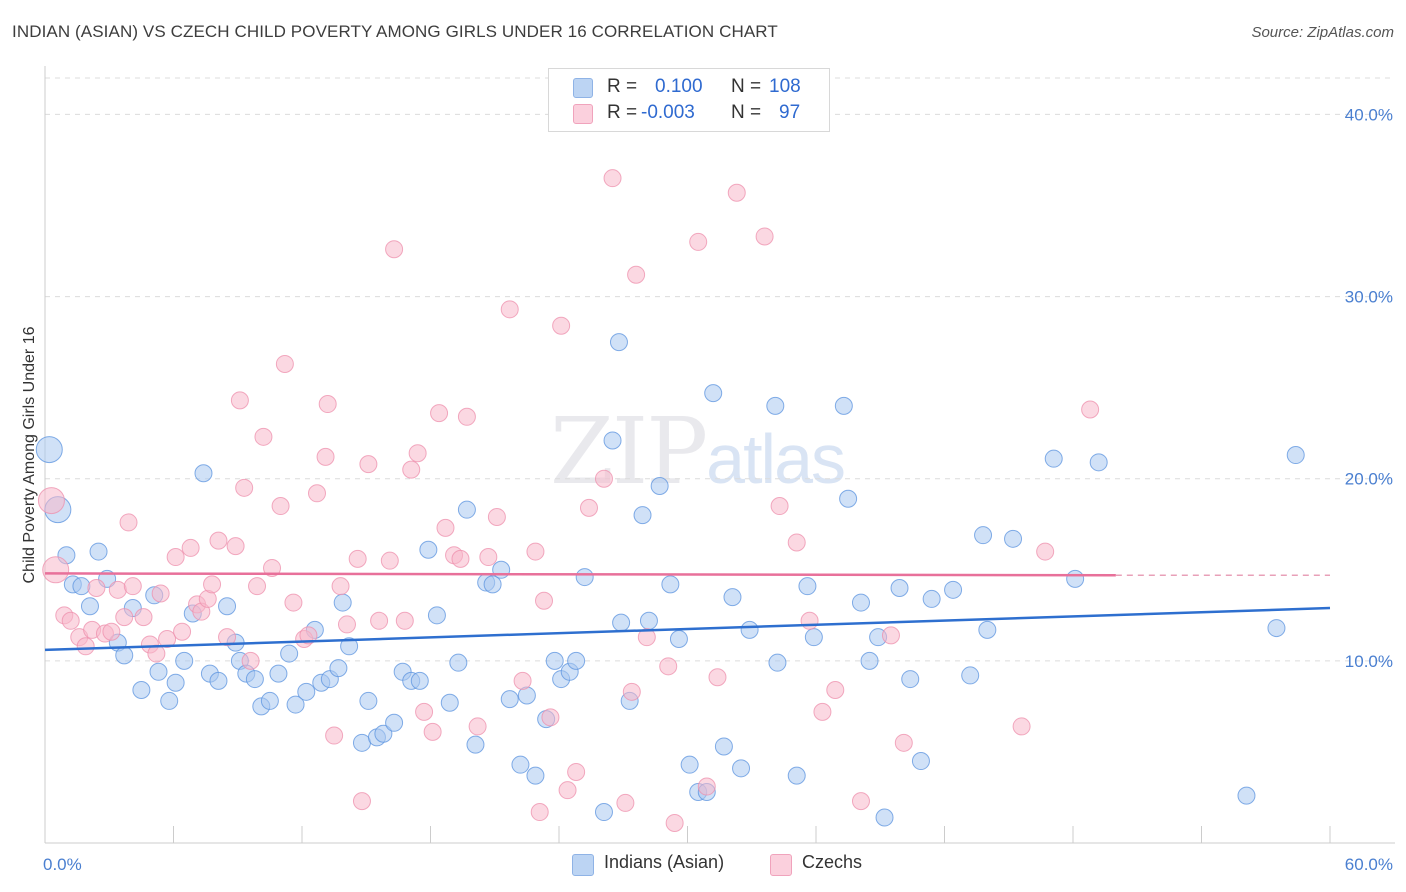  Describe the element at coordinates (1322, 32) in the screenshot. I see `source-credit: Source: ZipAtlas.com` at that location.